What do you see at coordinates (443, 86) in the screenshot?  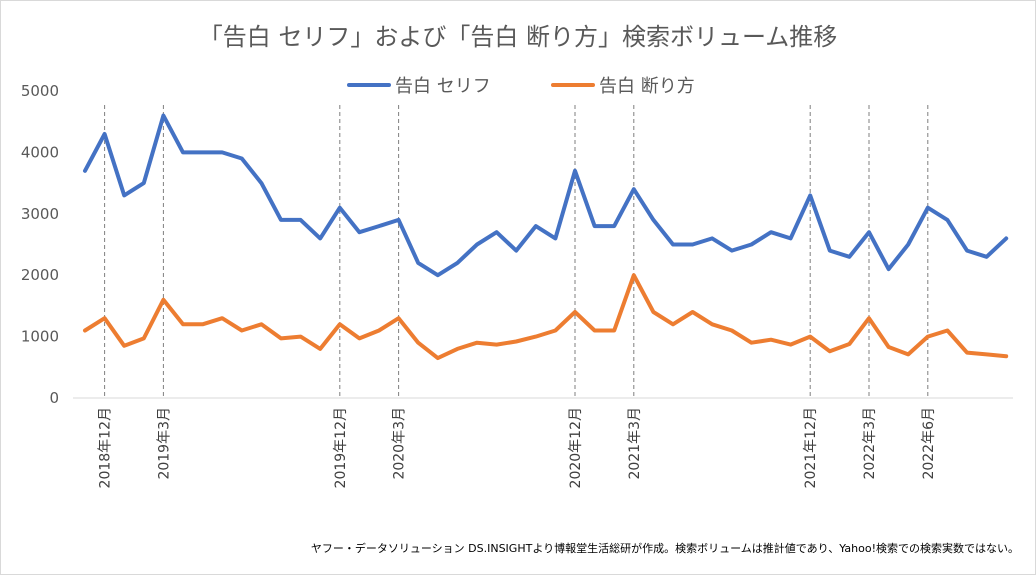 I see `legend-label: 告白 セリフ` at bounding box center [443, 86].